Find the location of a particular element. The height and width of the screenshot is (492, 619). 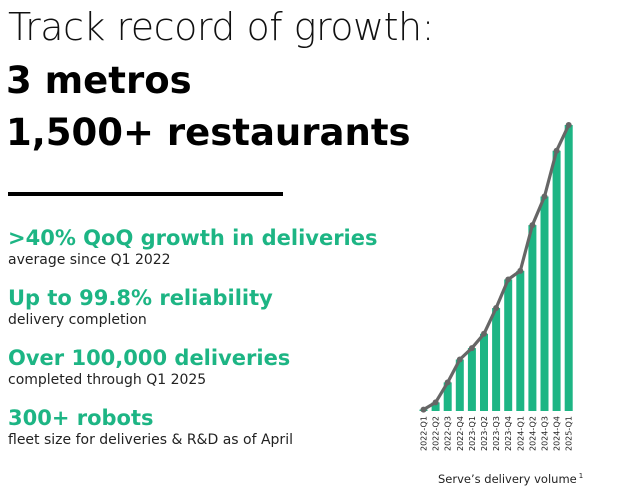

bar-2025-Q1 is located at coordinates (568, 268).